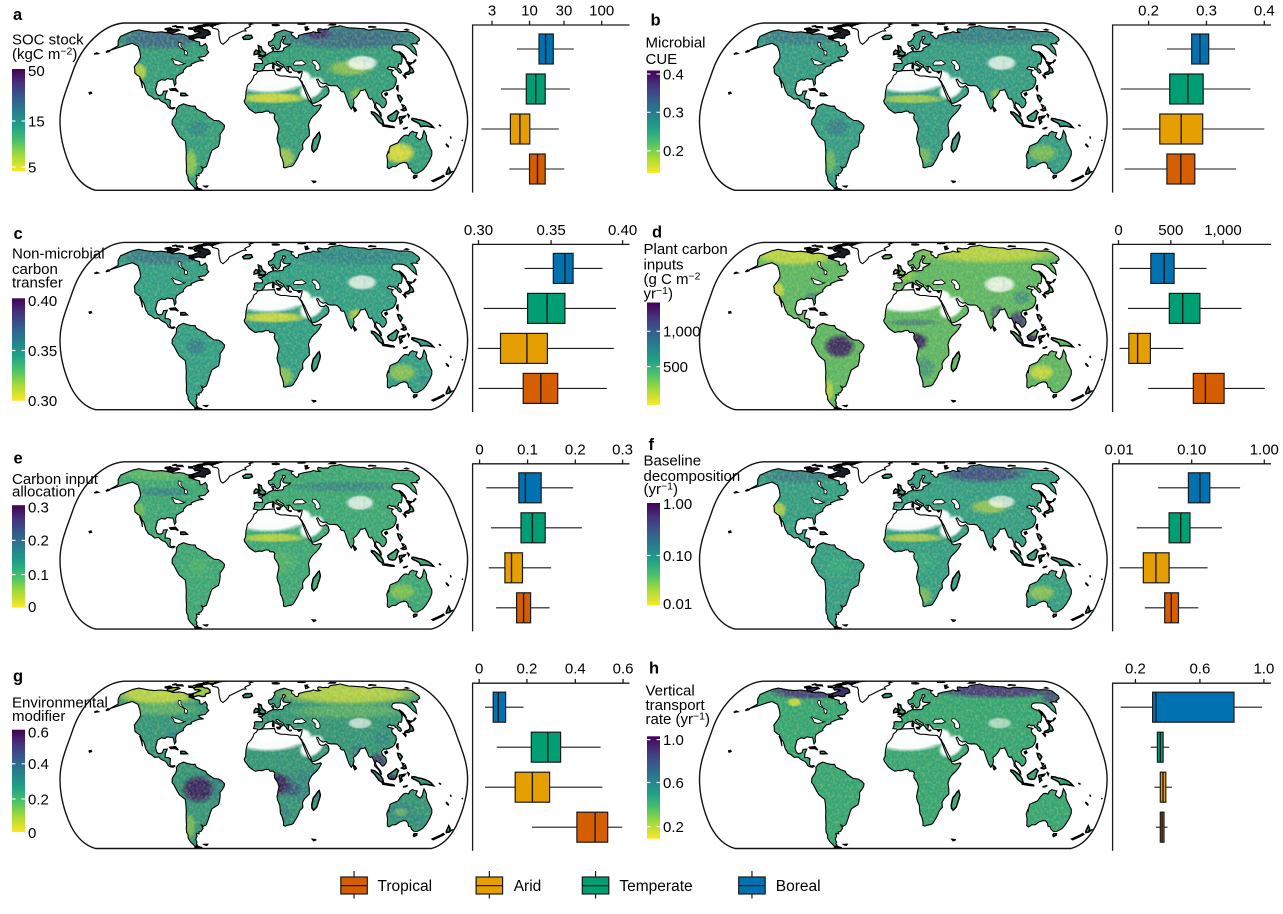 The width and height of the screenshot is (1283, 914). What do you see at coordinates (44, 54) in the screenshot?
I see `svg-text: (kgC m−2)` at bounding box center [44, 54].